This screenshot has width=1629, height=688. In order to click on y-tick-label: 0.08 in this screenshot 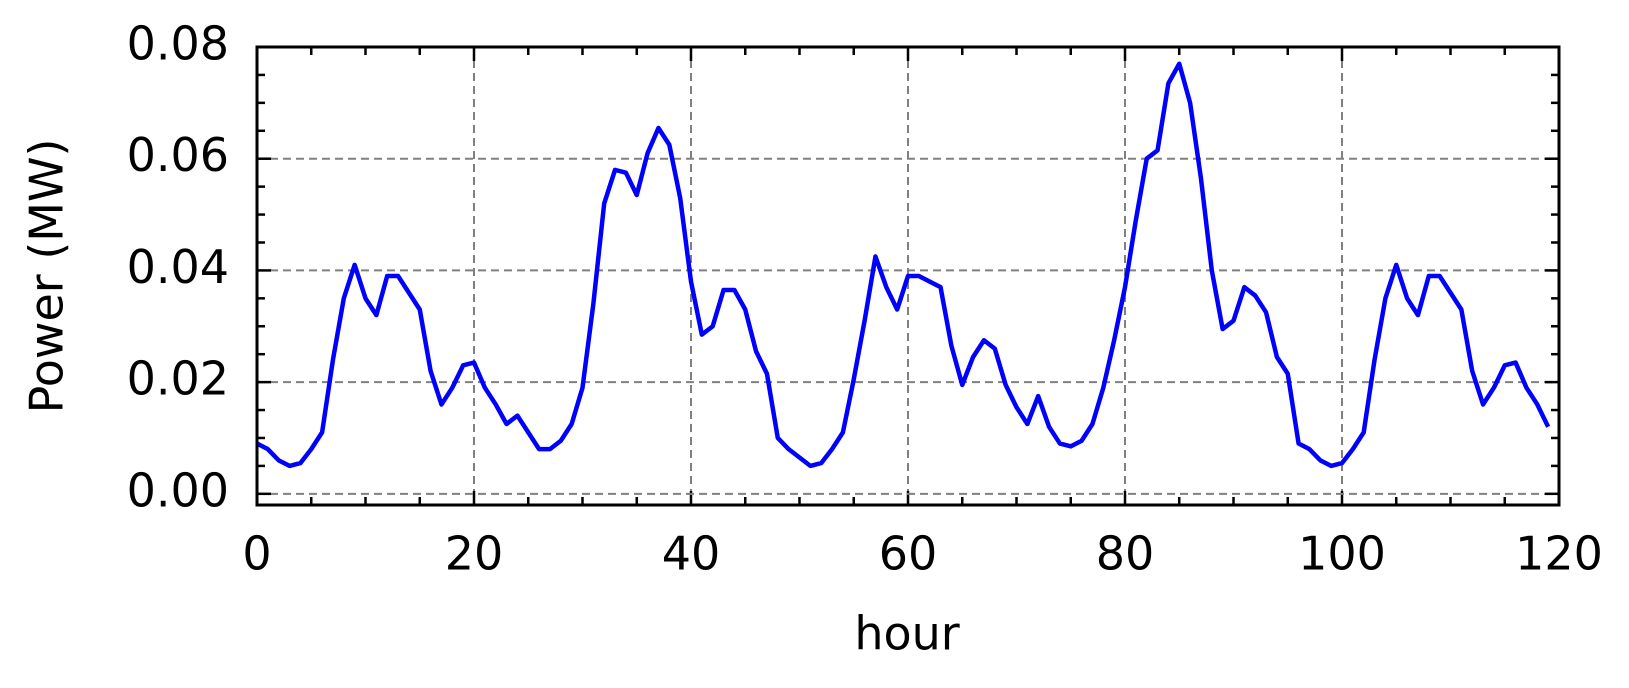, I will do `click(178, 44)`.